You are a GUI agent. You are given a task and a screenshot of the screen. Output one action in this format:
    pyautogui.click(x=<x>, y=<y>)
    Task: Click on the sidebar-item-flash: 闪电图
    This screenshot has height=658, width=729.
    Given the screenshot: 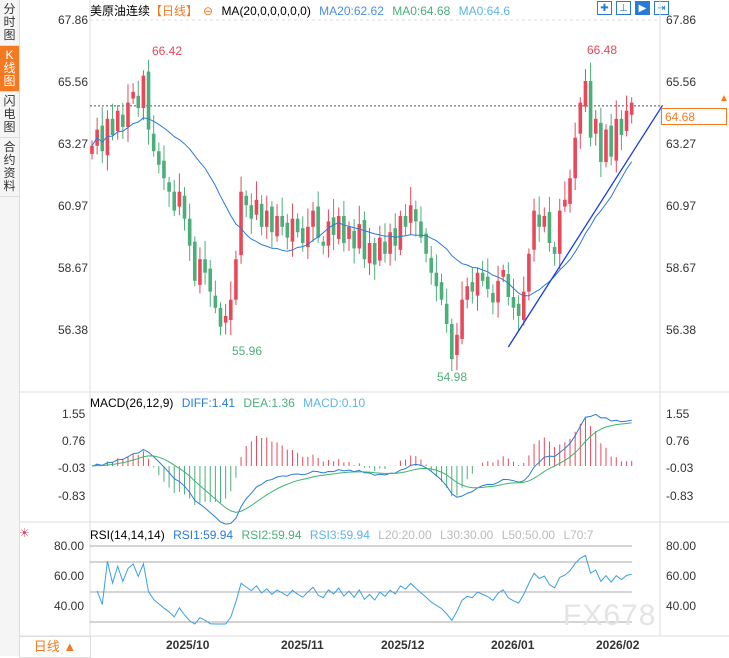 What is the action you would take?
    pyautogui.click(x=9, y=115)
    